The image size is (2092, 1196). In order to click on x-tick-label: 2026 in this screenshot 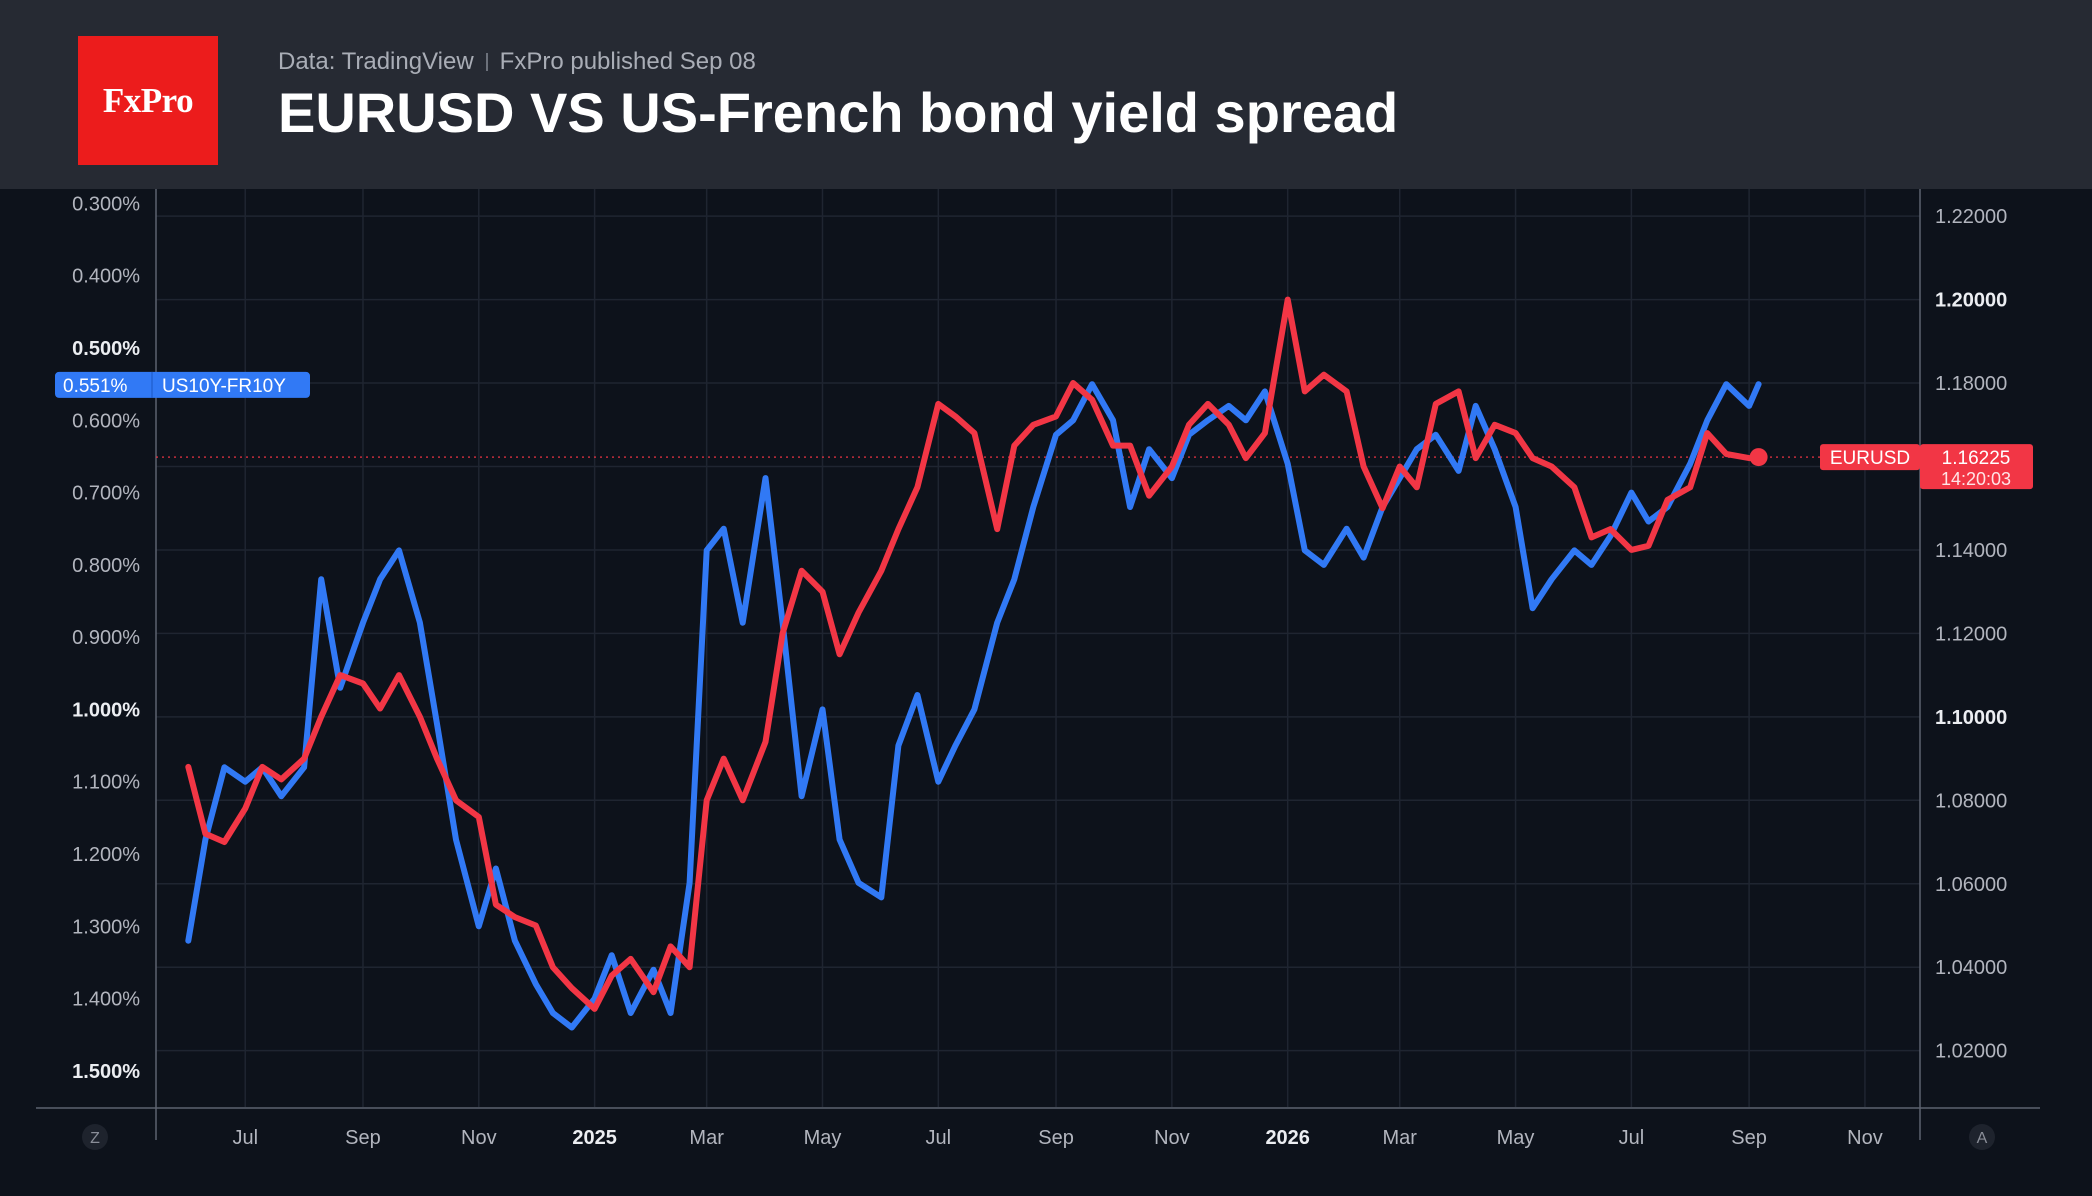, I will do `click(1287, 1138)`.